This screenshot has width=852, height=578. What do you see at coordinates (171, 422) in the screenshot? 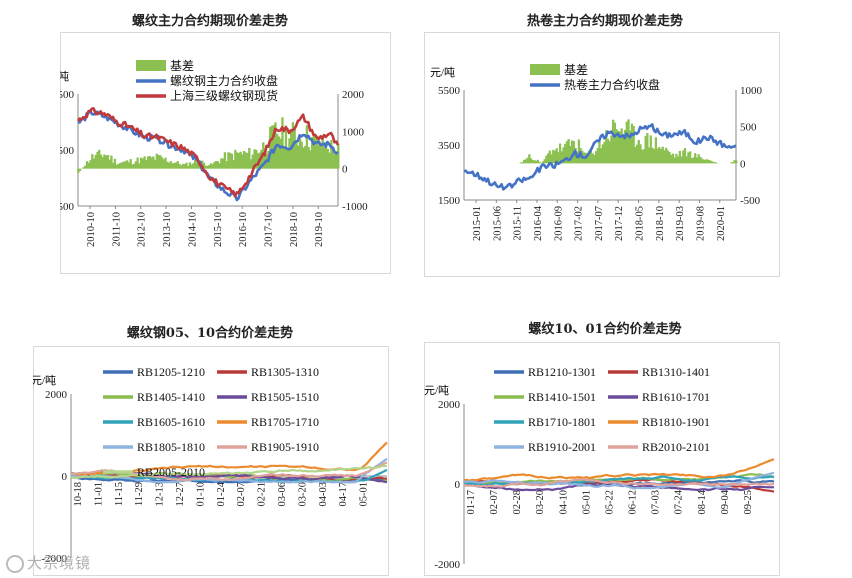
I see `legend-label: RB1605-1610` at bounding box center [171, 422].